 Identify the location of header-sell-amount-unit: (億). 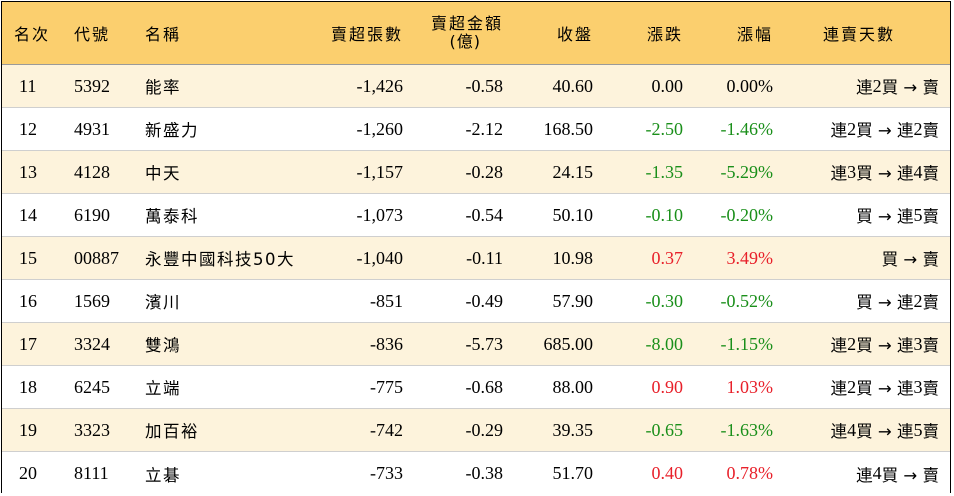
(465, 41).